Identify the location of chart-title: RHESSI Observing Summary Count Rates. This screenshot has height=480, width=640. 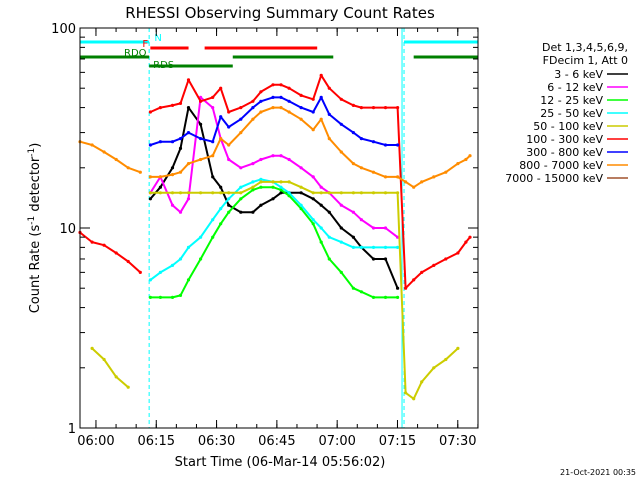
(280, 13).